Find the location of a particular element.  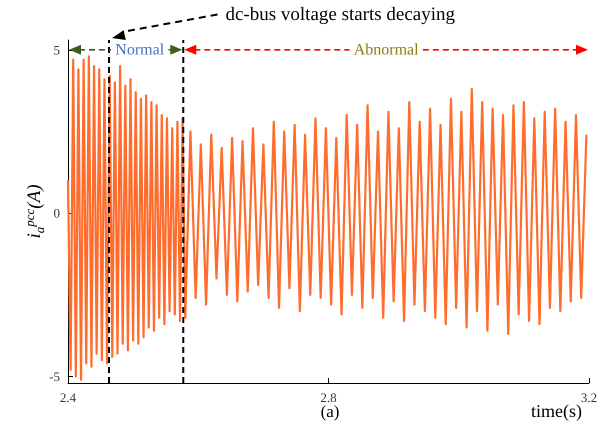

annotation: Abnormal is located at coordinates (387, 49).